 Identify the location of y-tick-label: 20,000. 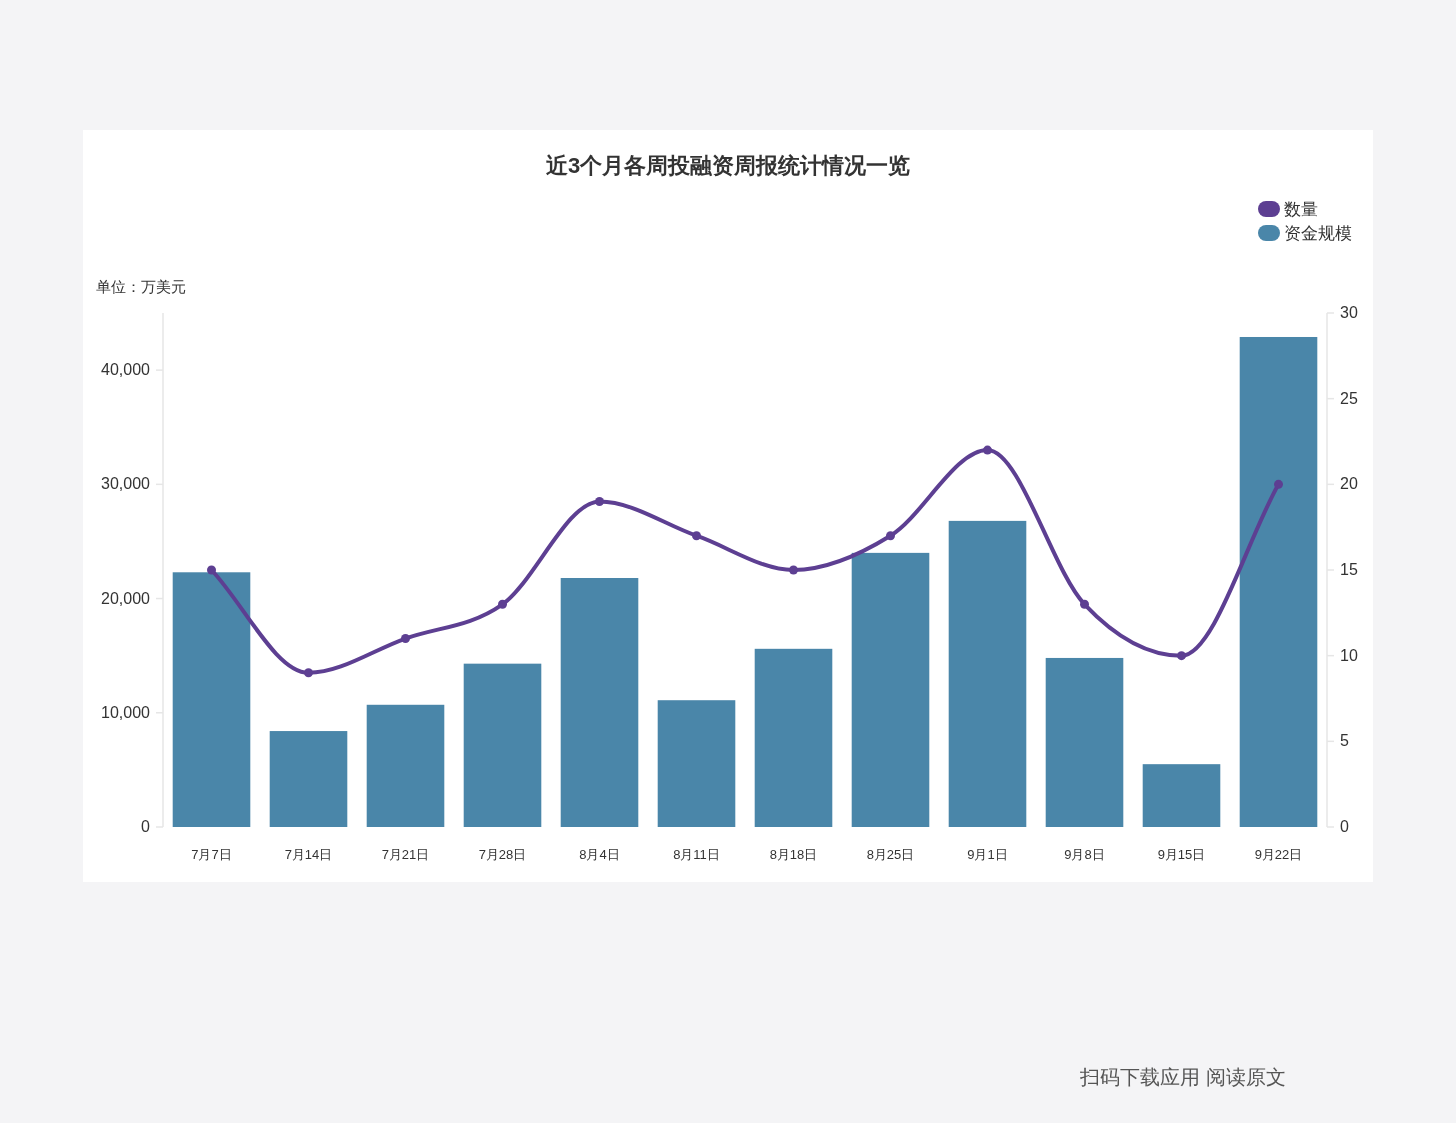
(126, 598).